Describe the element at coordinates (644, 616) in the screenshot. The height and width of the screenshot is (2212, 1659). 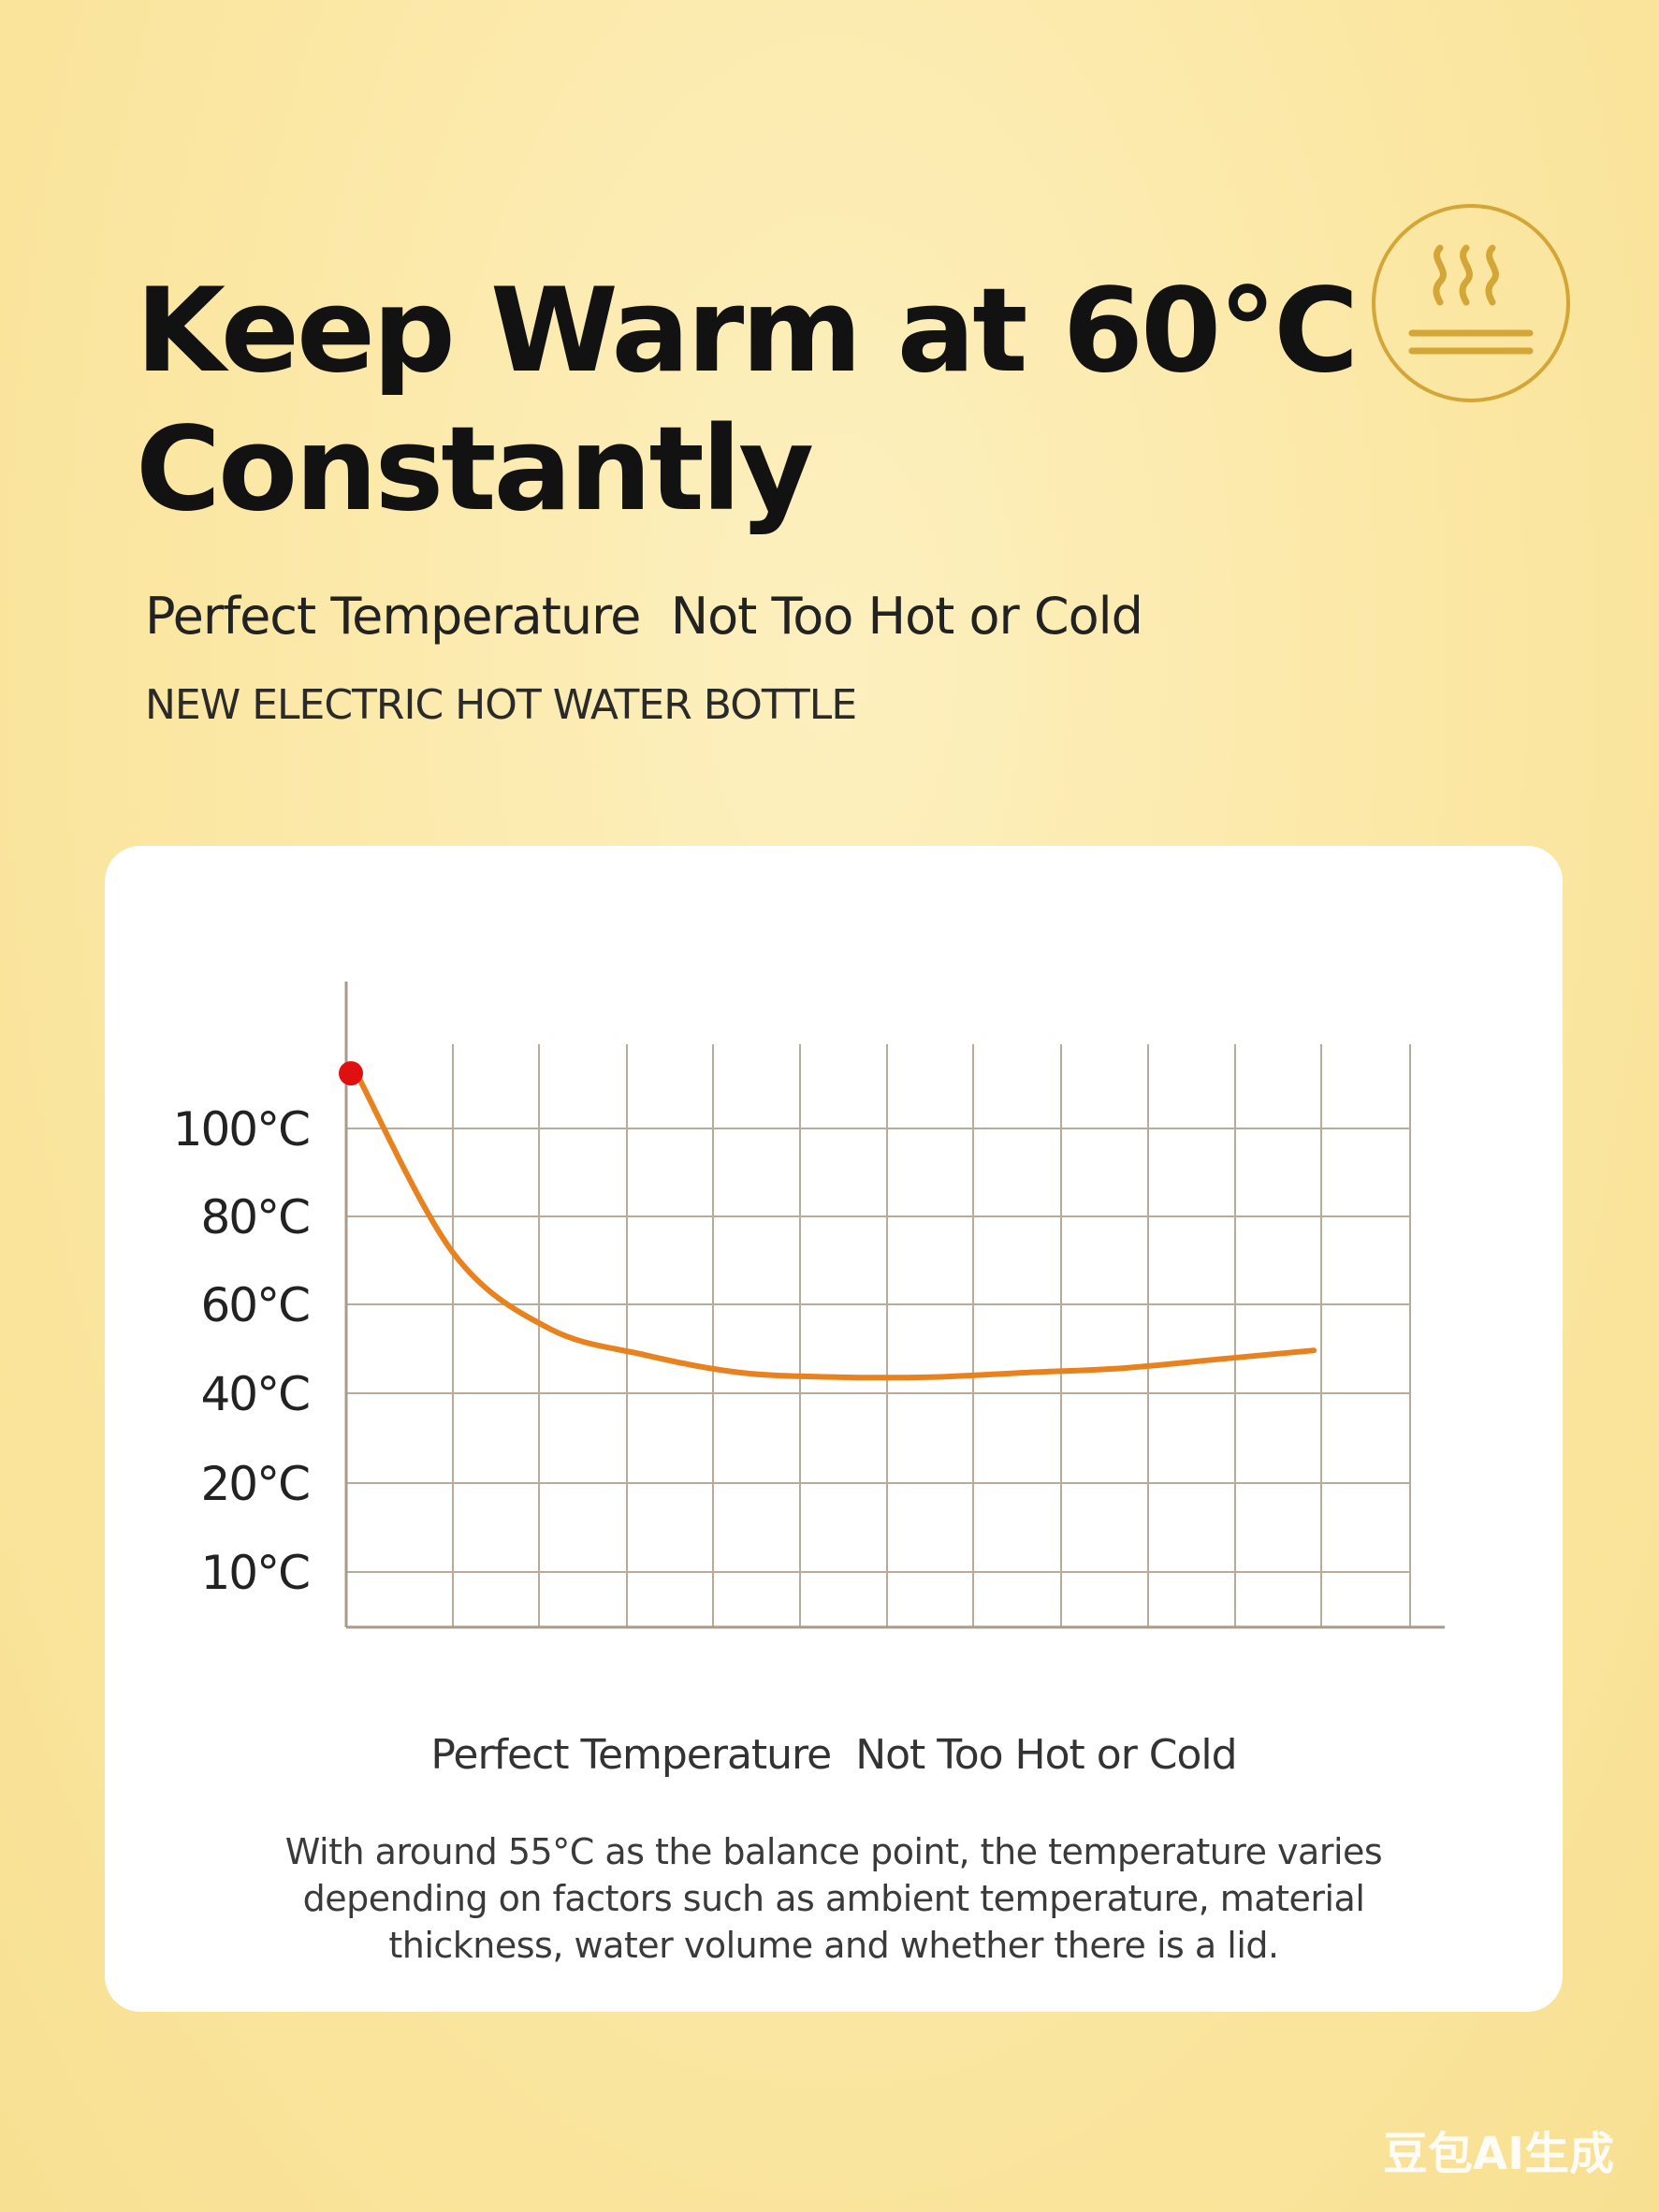
I see `subtitle: Perfect Temperature Not Too Hot or Cold` at that location.